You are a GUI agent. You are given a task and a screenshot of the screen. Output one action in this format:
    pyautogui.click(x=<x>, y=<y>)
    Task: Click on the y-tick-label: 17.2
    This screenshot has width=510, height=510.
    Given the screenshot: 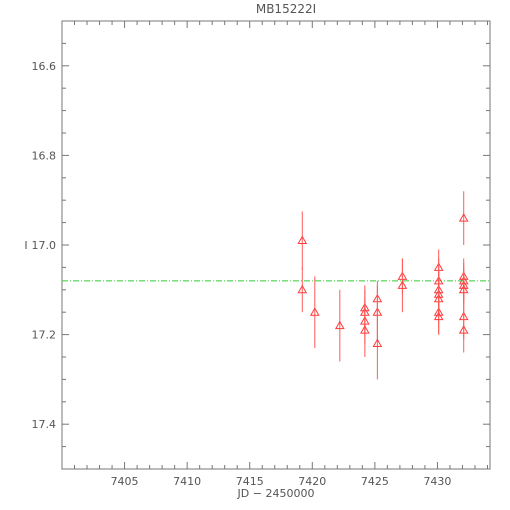 What is the action you would take?
    pyautogui.click(x=44, y=335)
    